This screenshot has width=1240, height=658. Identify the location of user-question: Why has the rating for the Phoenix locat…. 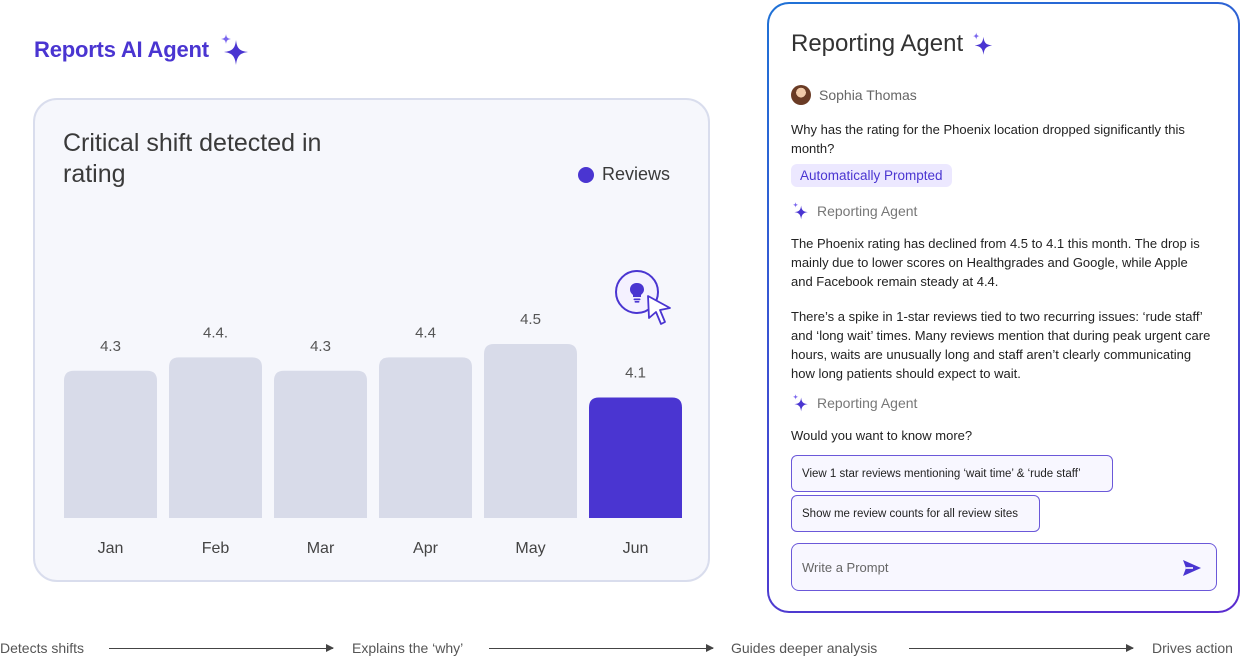
(988, 139).